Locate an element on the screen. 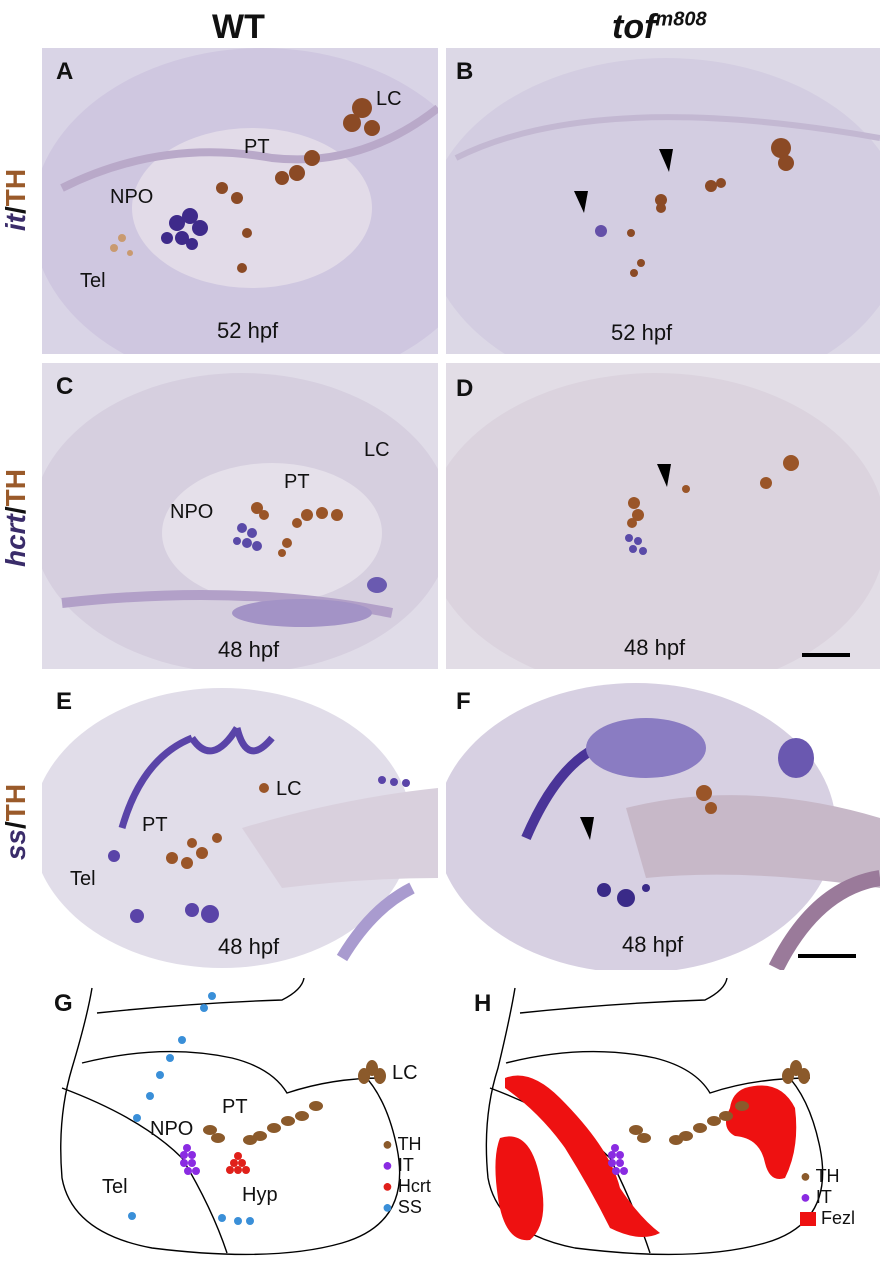 The width and height of the screenshot is (886, 1280). mutant-allele: m808 is located at coordinates (681, 19).